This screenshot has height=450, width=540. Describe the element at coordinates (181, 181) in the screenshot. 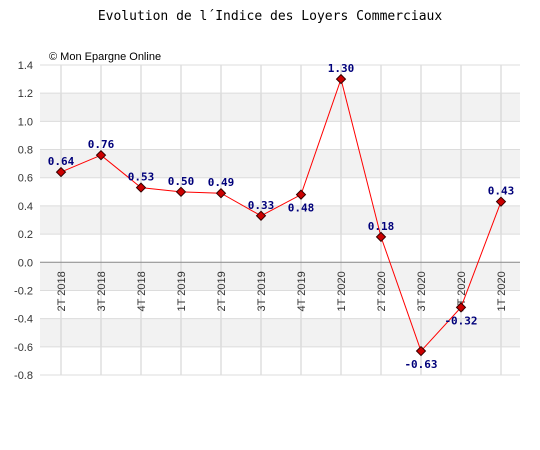

I see `data-label: 0.50` at that location.